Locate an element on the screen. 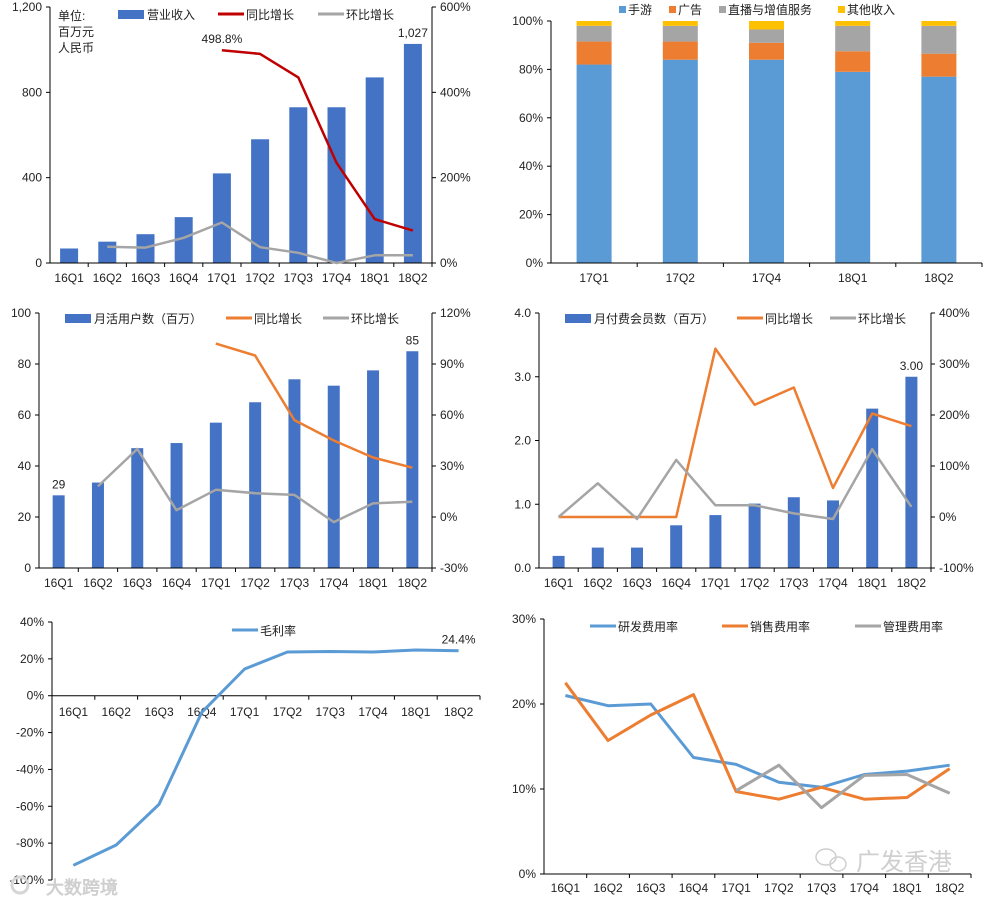 The width and height of the screenshot is (984, 903). bar-18Q2 is located at coordinates (412, 153).